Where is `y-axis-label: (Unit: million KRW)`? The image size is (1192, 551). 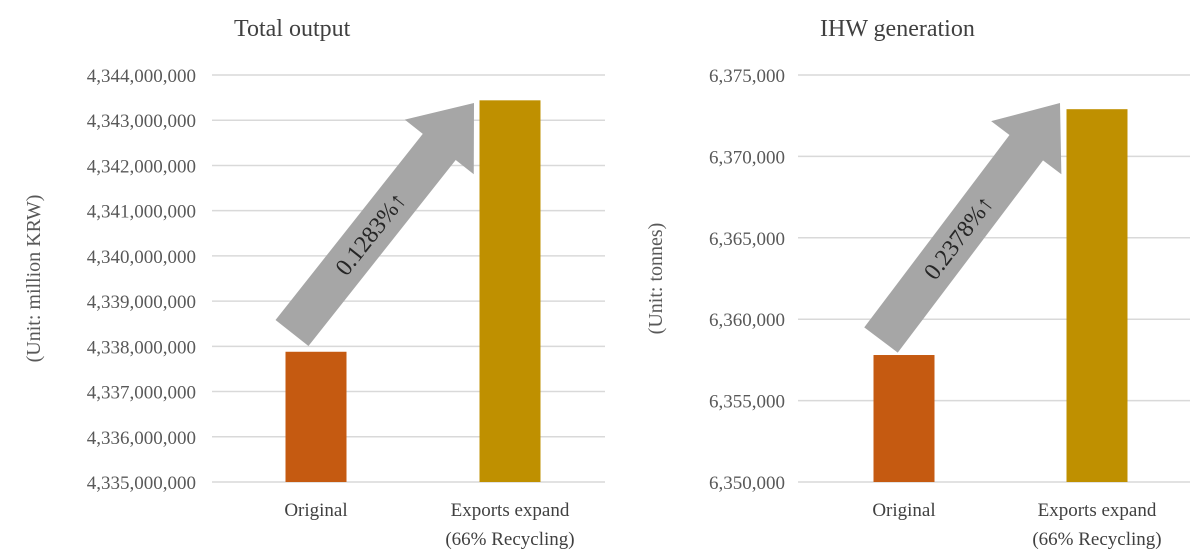 y-axis-label: (Unit: million KRW) is located at coordinates (34, 279).